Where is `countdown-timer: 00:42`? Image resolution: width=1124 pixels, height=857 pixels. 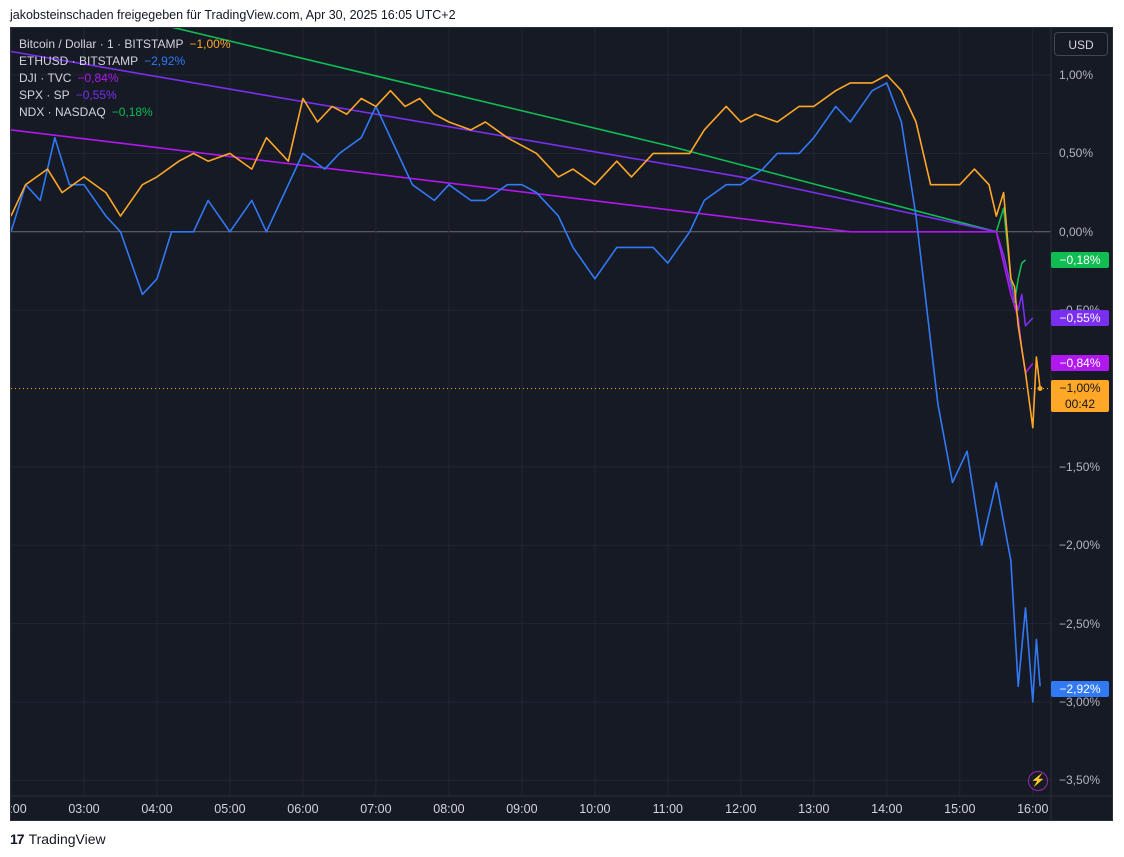
countdown-timer: 00:42 is located at coordinates (1080, 404).